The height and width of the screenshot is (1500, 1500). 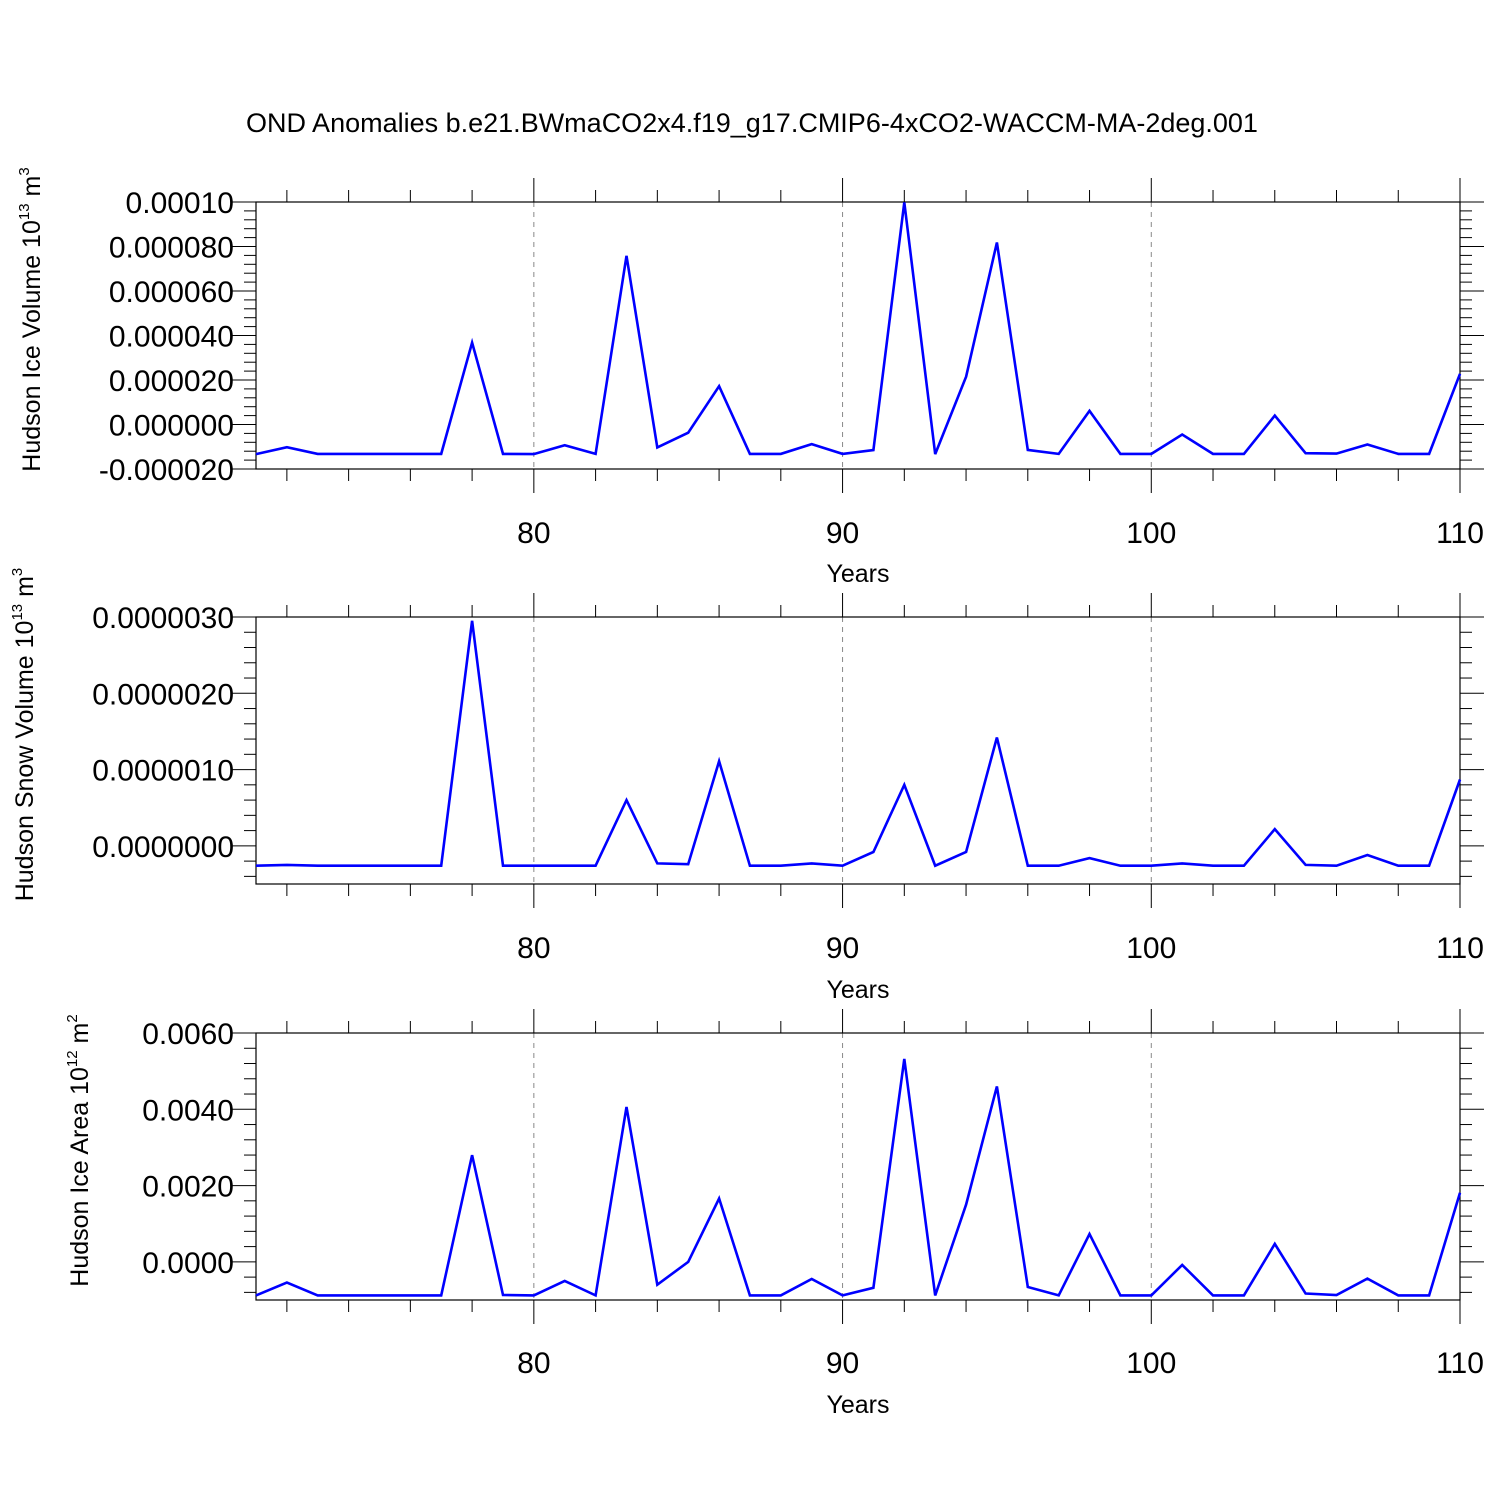 What do you see at coordinates (25, 761) in the screenshot?
I see `y-axis-label-main: Hudson Snow Volume 10` at bounding box center [25, 761].